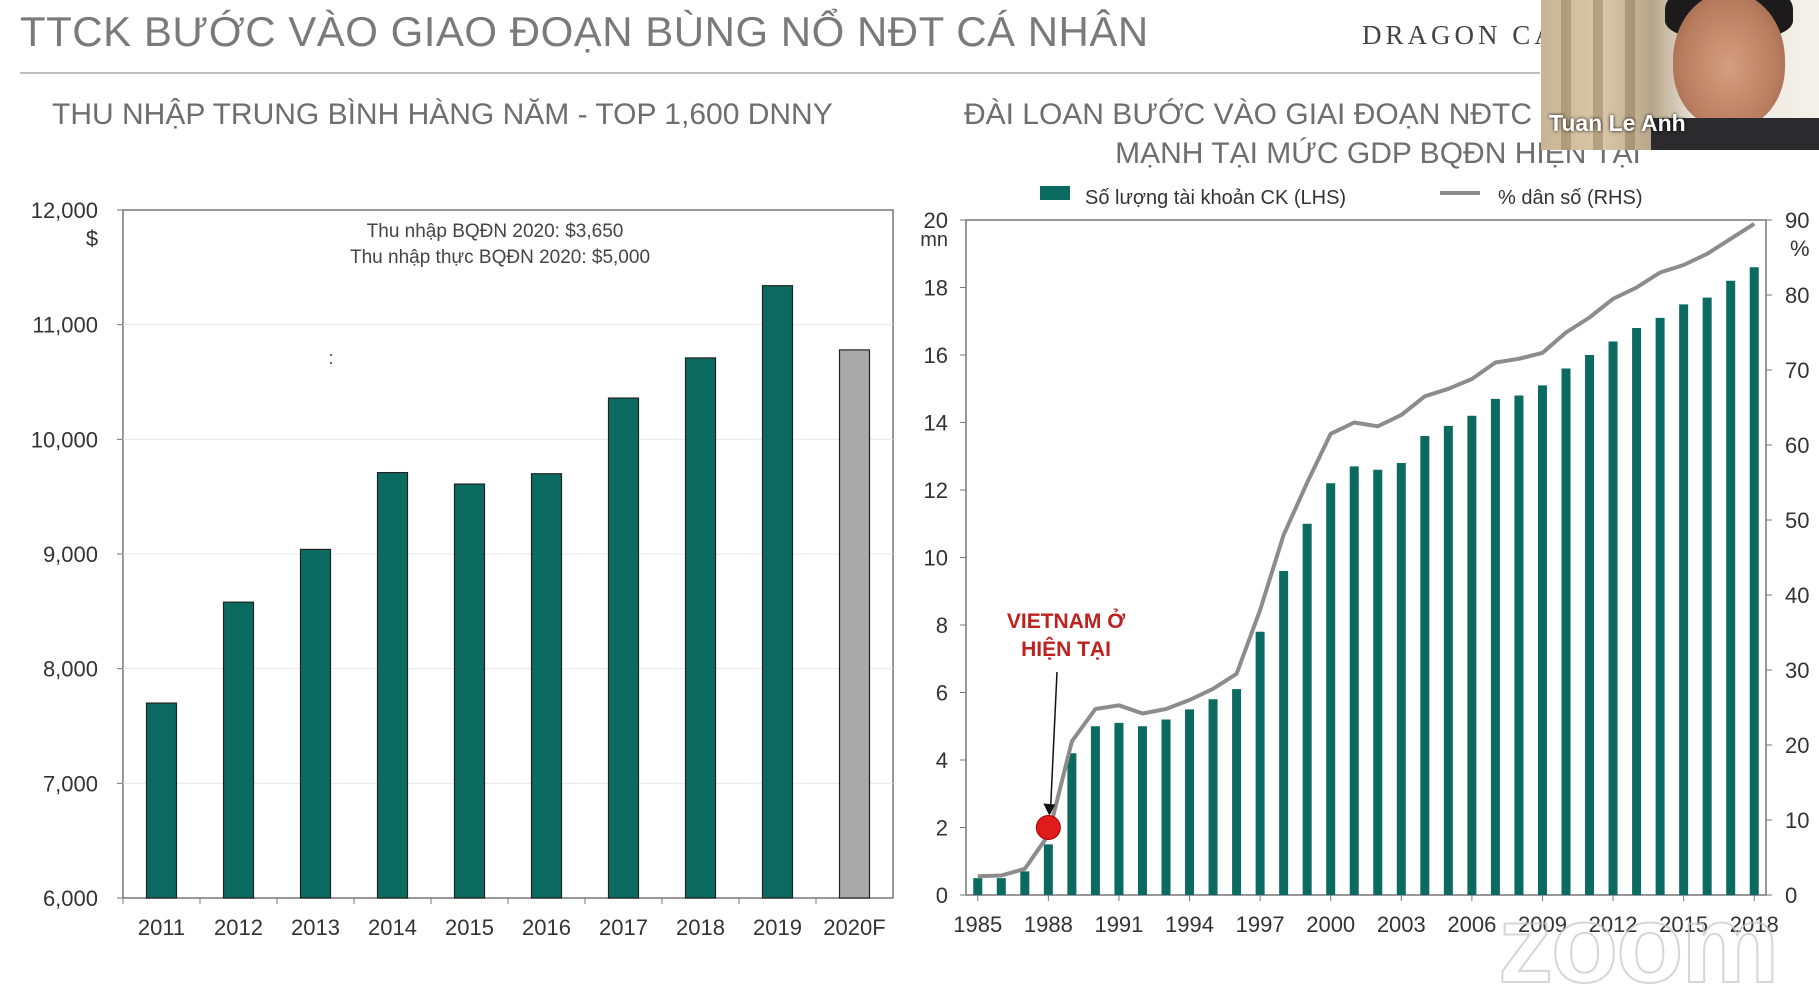 This screenshot has width=1819, height=1006. What do you see at coordinates (942, 828) in the screenshot?
I see `y-left-tick-label: 2` at bounding box center [942, 828].